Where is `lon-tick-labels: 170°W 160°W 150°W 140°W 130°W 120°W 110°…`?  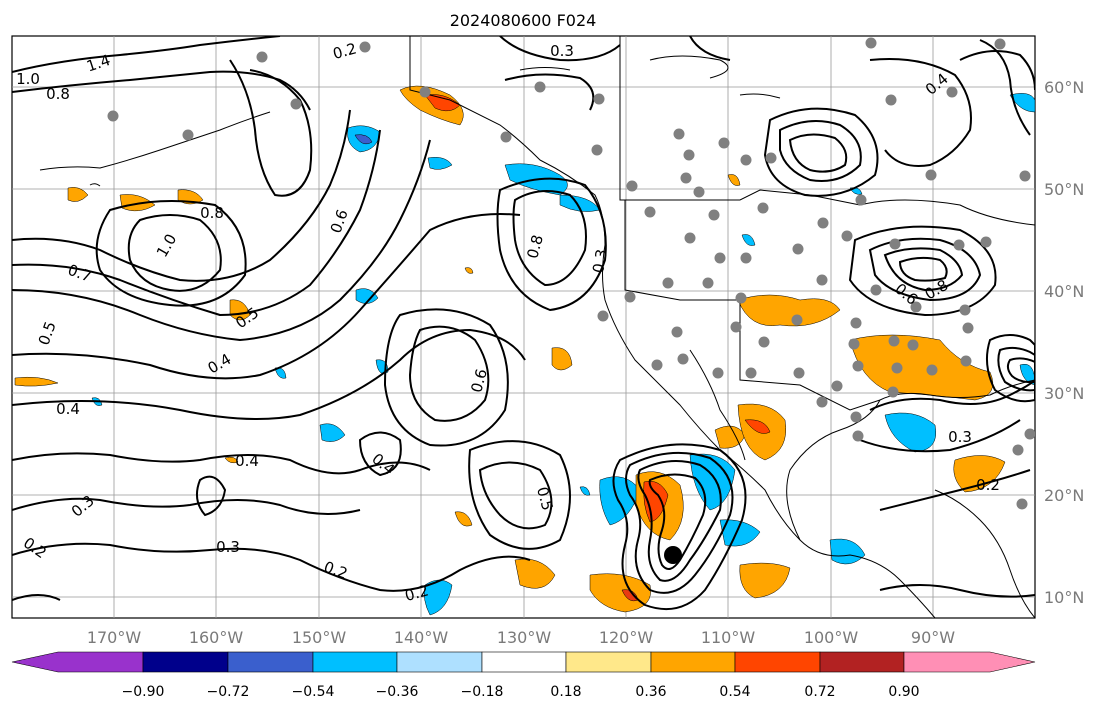 lon-tick-labels: 170°W 160°W 150°W 140°W 130°W 120°W 110°… is located at coordinates (521, 637).